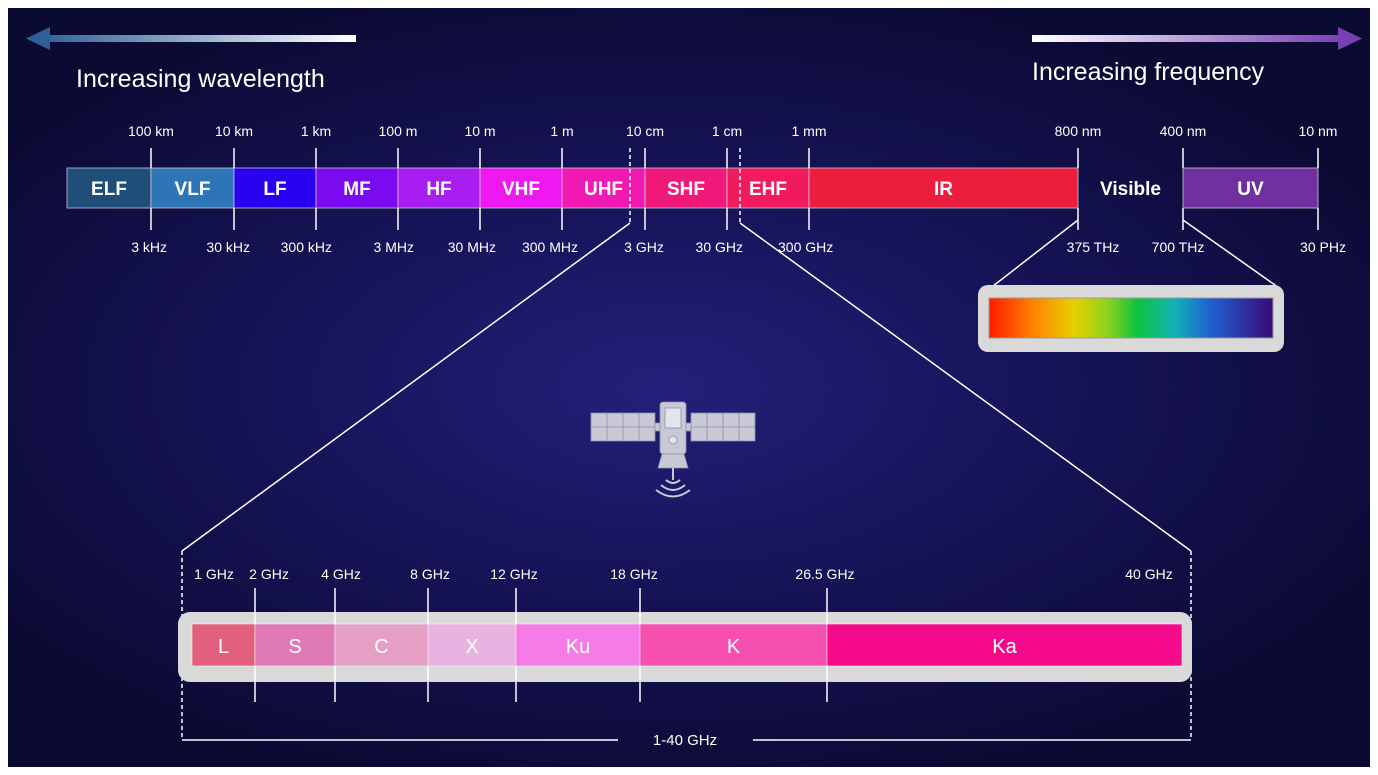  What do you see at coordinates (228, 247) in the screenshot?
I see `frequency-label: 30 kHz` at bounding box center [228, 247].